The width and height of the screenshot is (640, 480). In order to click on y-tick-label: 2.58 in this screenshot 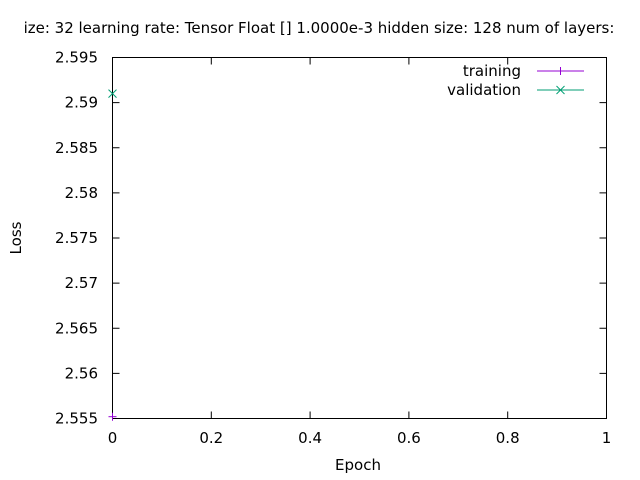, I will do `click(81, 193)`.